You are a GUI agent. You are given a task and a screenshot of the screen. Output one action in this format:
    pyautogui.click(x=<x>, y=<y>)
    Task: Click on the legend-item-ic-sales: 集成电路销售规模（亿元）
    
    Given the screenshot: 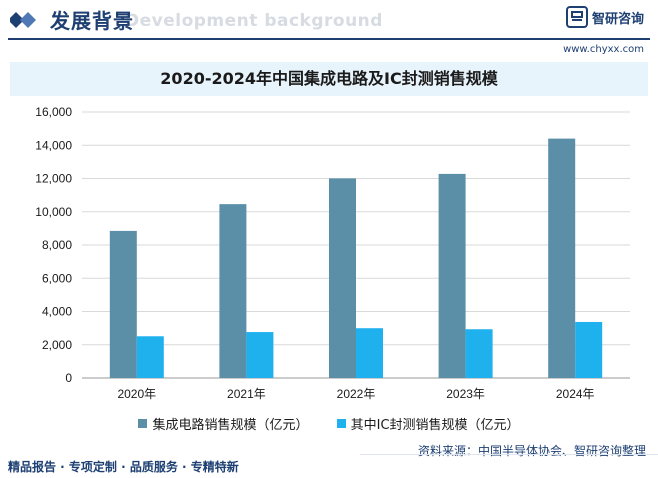 What is the action you would take?
    pyautogui.click(x=223, y=423)
    